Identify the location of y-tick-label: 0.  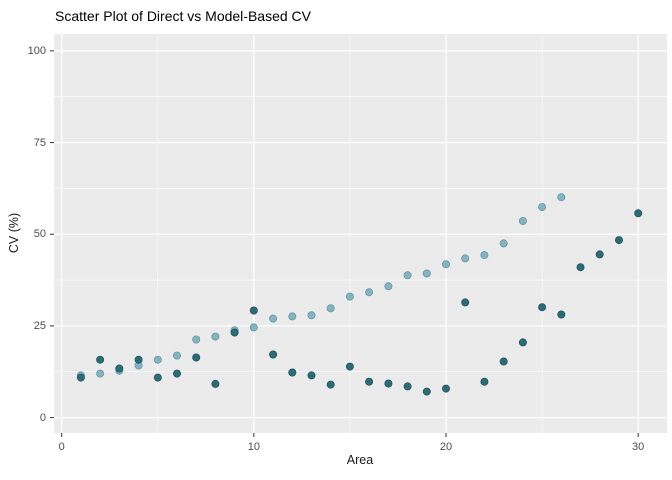
(42, 417).